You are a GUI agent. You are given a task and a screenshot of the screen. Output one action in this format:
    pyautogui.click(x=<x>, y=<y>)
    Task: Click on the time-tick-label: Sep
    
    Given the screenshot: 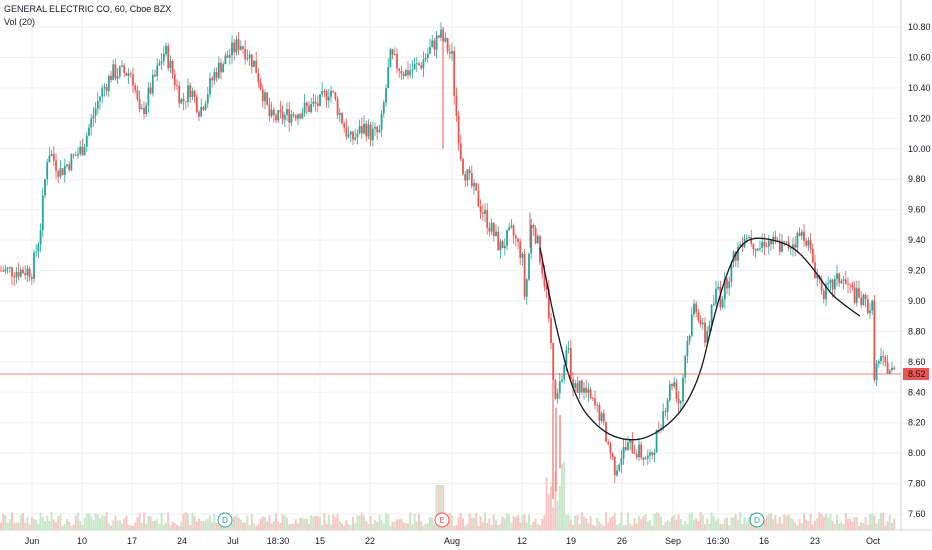 What is the action you would take?
    pyautogui.click(x=673, y=541)
    